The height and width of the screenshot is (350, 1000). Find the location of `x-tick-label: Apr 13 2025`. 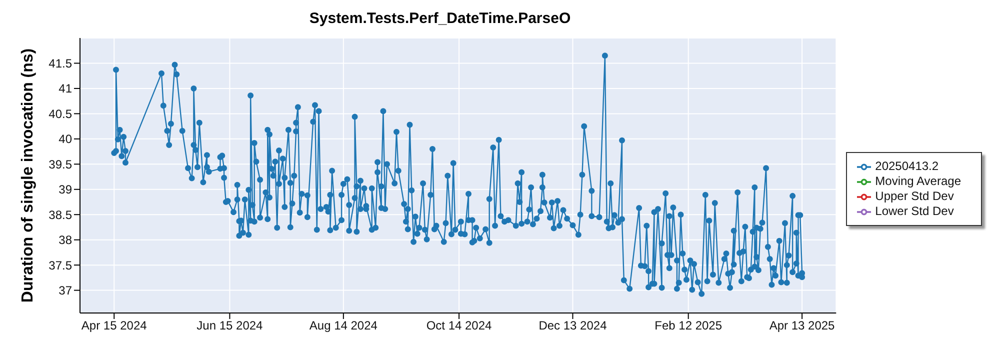

x-tick-label: Apr 13 2025 is located at coordinates (802, 325).